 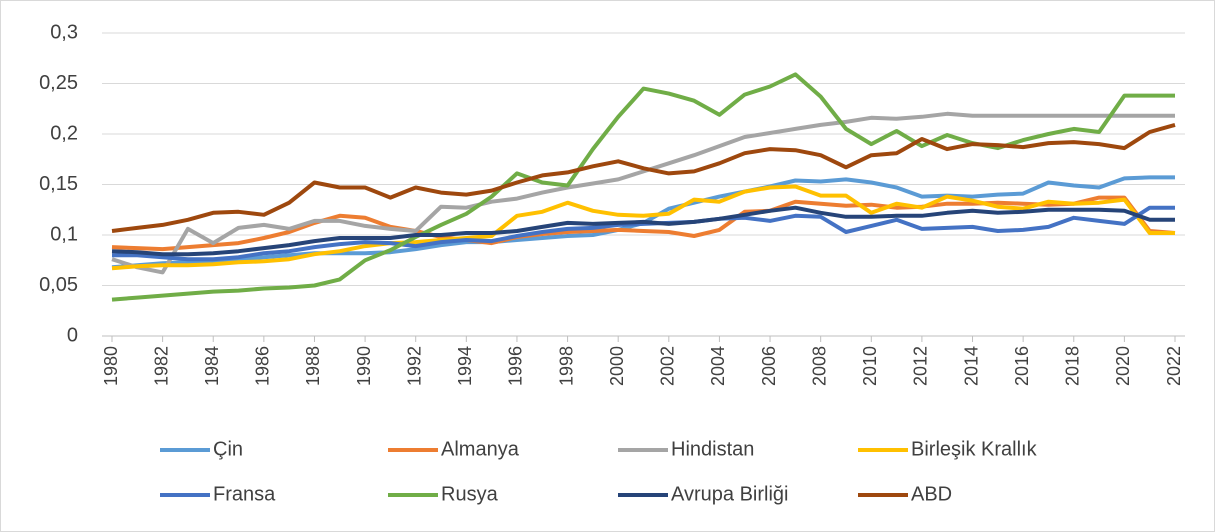 What do you see at coordinates (414, 366) in the screenshot?
I see `x-tick-label: 1992` at bounding box center [414, 366].